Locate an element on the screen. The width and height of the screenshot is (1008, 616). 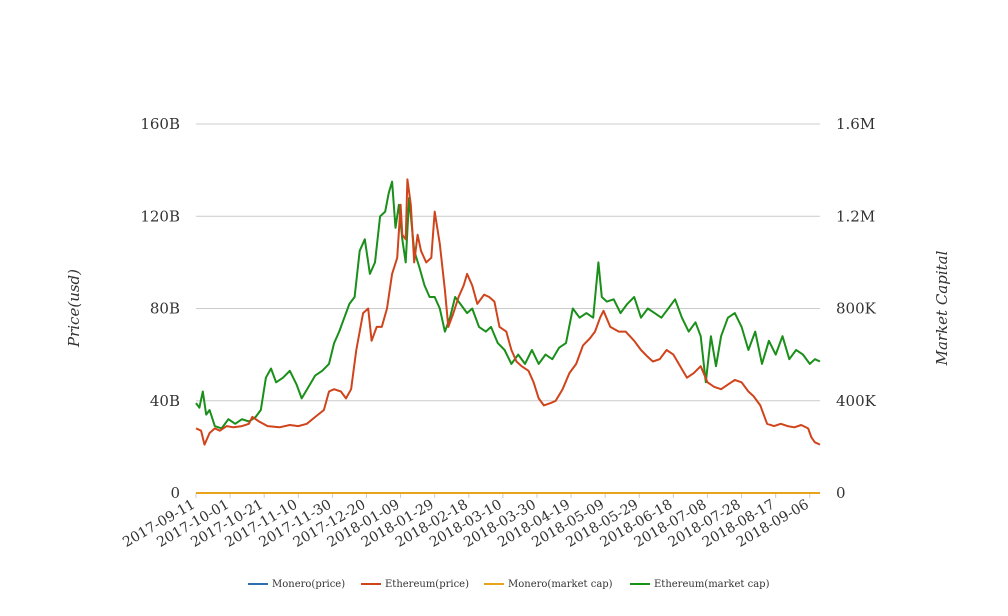
y-left-tick-label: 40B is located at coordinates (165, 401).